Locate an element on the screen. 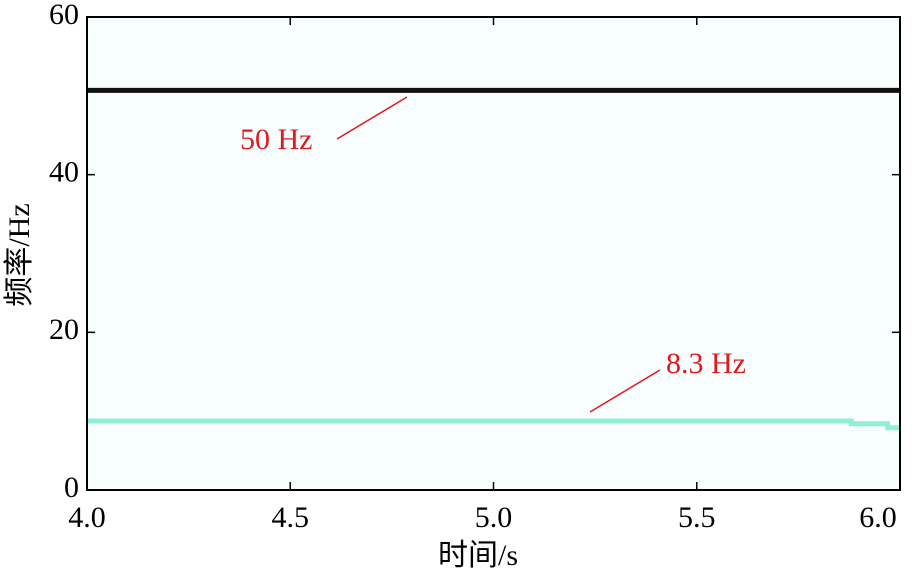 The height and width of the screenshot is (578, 922). x-tick-label: 5.0 is located at coordinates (494, 517).